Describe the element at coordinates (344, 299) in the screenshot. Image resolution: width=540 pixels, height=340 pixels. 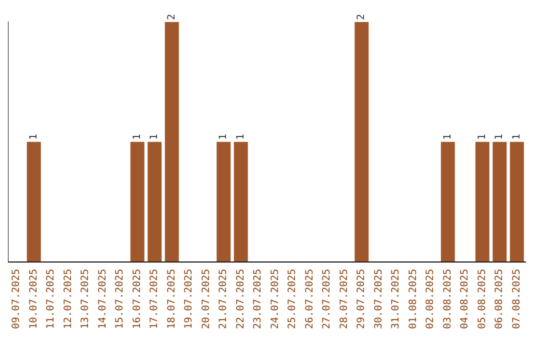
I see `x-tick-label: 28.07.2025` at that location.